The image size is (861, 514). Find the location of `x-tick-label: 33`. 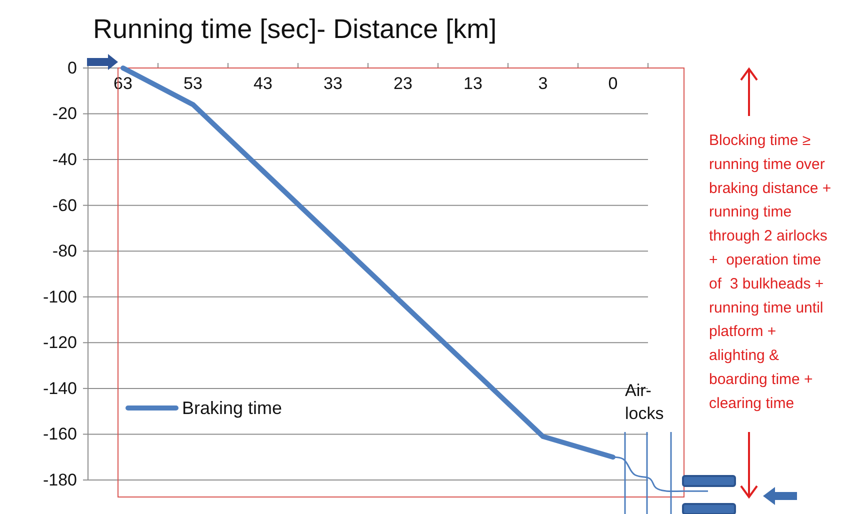

x-tick-label: 33 is located at coordinates (333, 84).